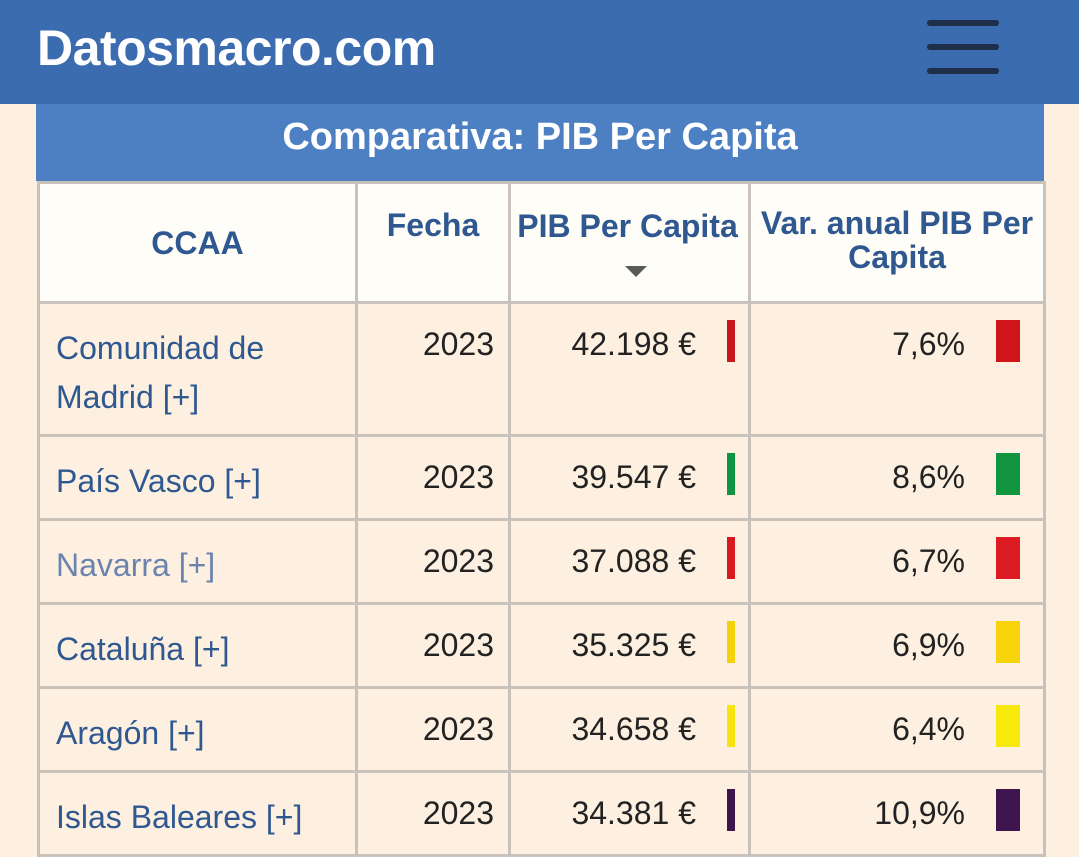 The image size is (1079, 857). I want to click on section-title: Comparativa: PIB Per Capita, so click(540, 142).